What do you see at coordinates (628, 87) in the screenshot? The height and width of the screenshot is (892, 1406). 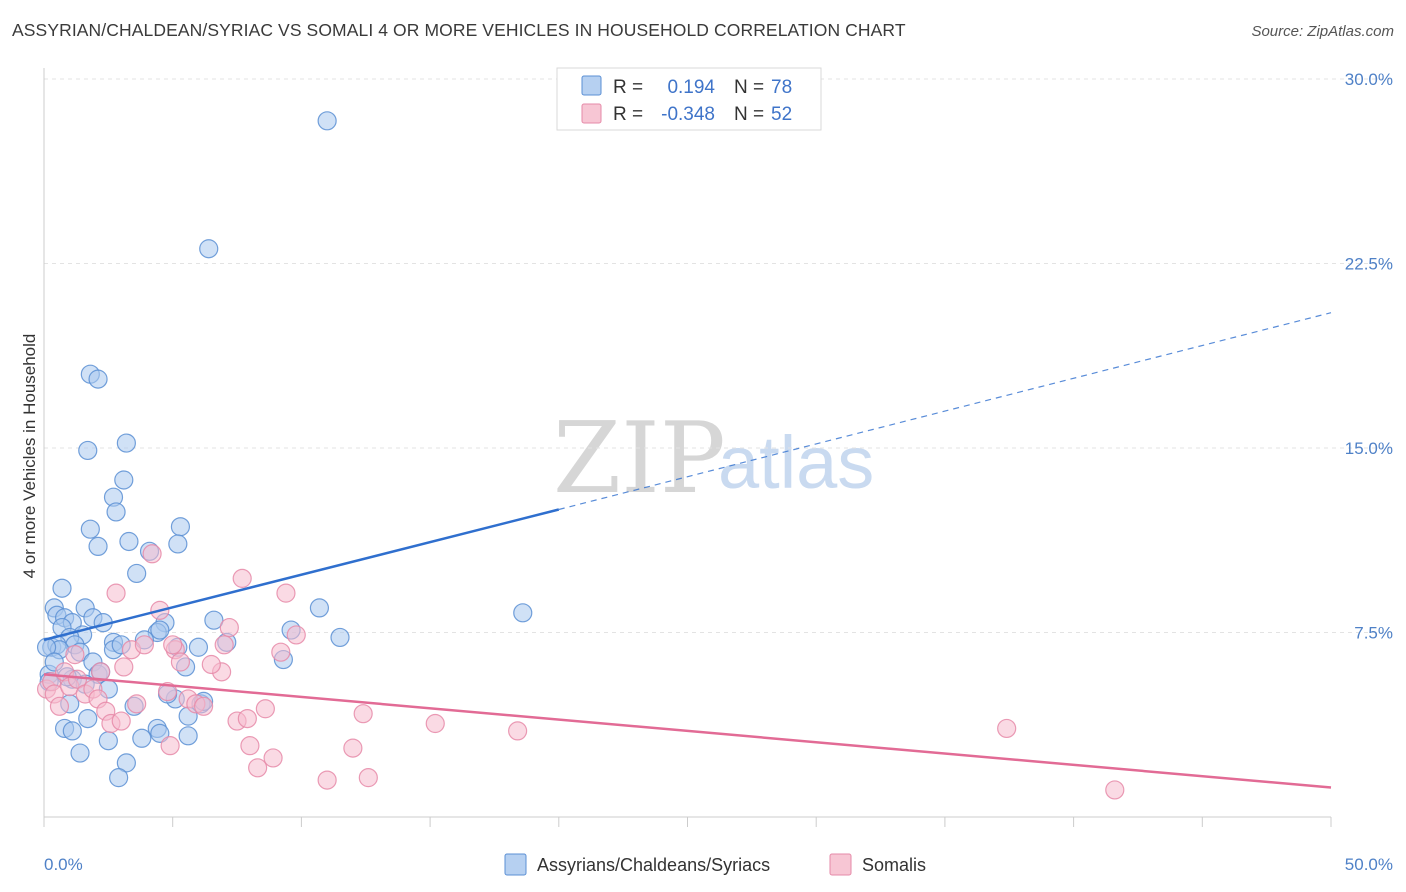 I see `legend-r-label-assyrians: R =` at bounding box center [628, 87].